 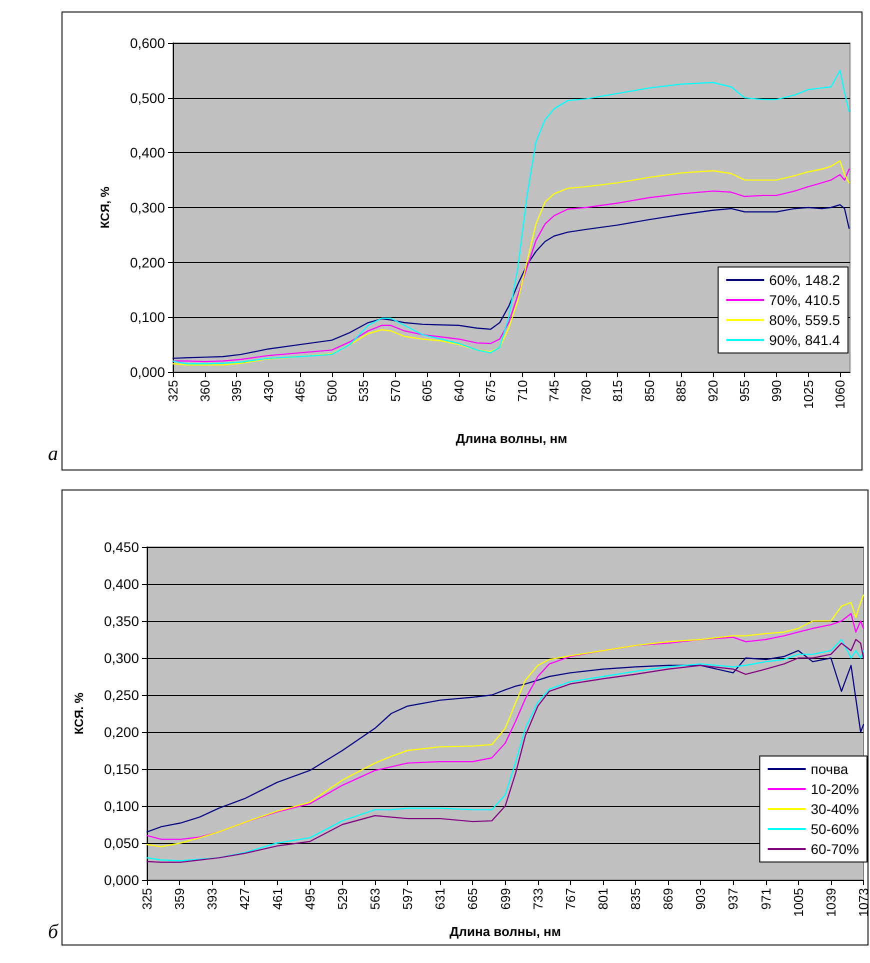 I want to click on x-tick-label: 500, so click(x=332, y=391).